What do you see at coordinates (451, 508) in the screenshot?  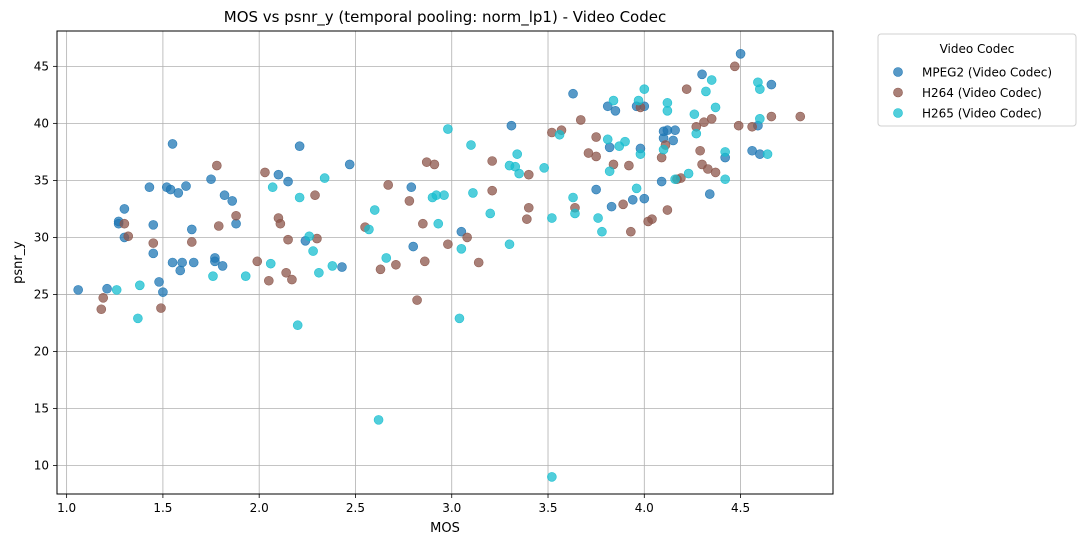 I see `x-tick-label: 3.0` at bounding box center [451, 508].